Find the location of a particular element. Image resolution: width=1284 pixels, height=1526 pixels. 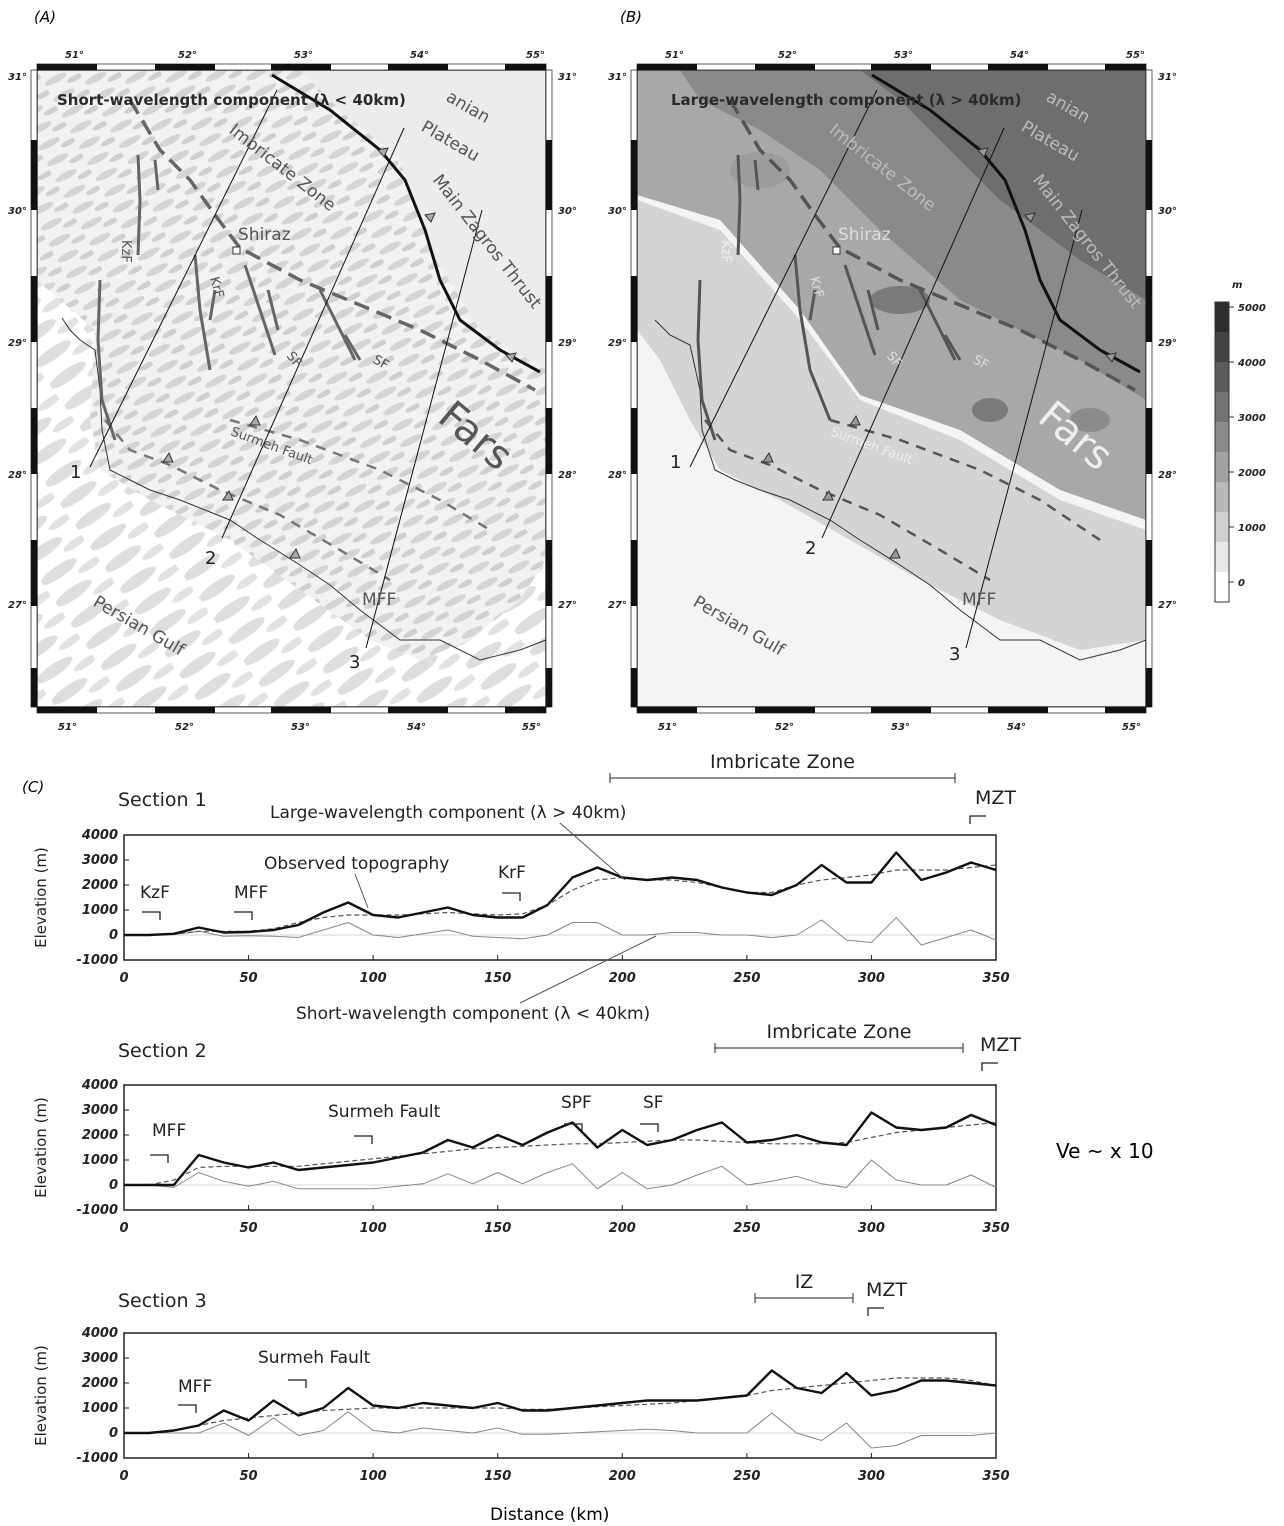

zone-label: Imbricate Zone is located at coordinates (839, 1032).